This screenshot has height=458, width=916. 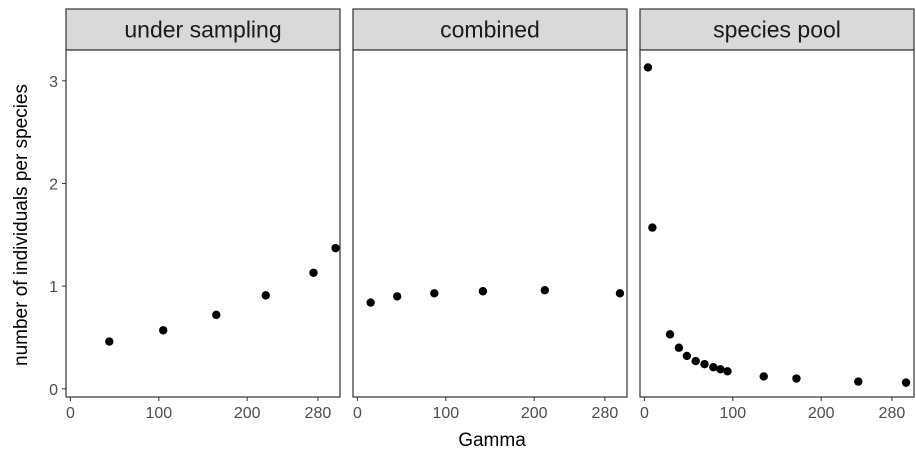 I want to click on y-tick-label: 1, so click(x=53, y=287).